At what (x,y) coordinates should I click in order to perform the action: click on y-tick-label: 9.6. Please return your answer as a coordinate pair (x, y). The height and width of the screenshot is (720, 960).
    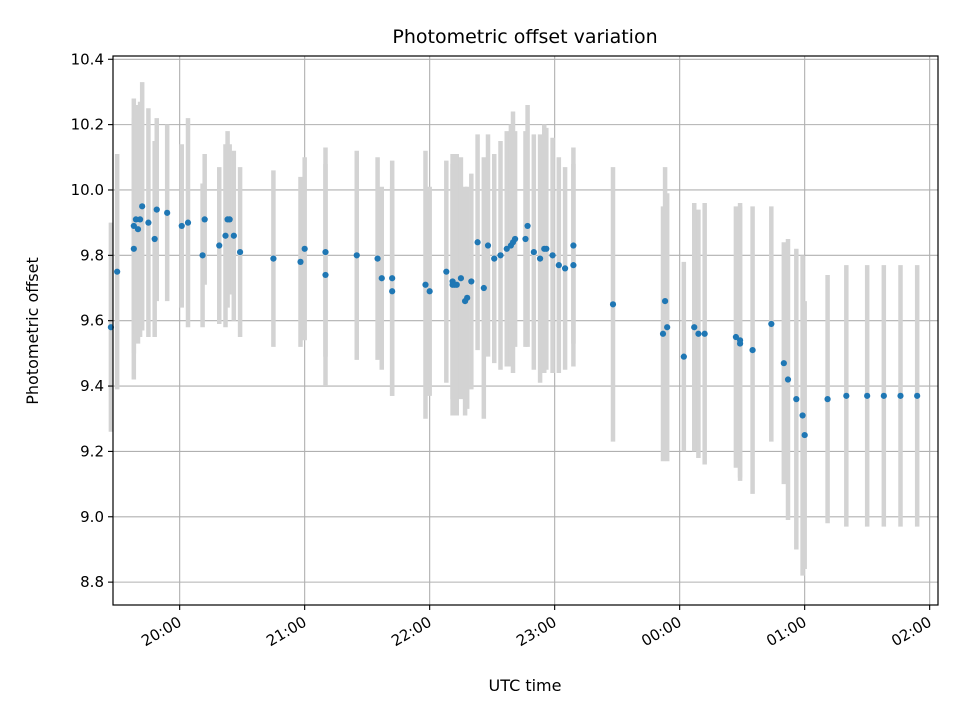
    Looking at the image, I should click on (92, 321).